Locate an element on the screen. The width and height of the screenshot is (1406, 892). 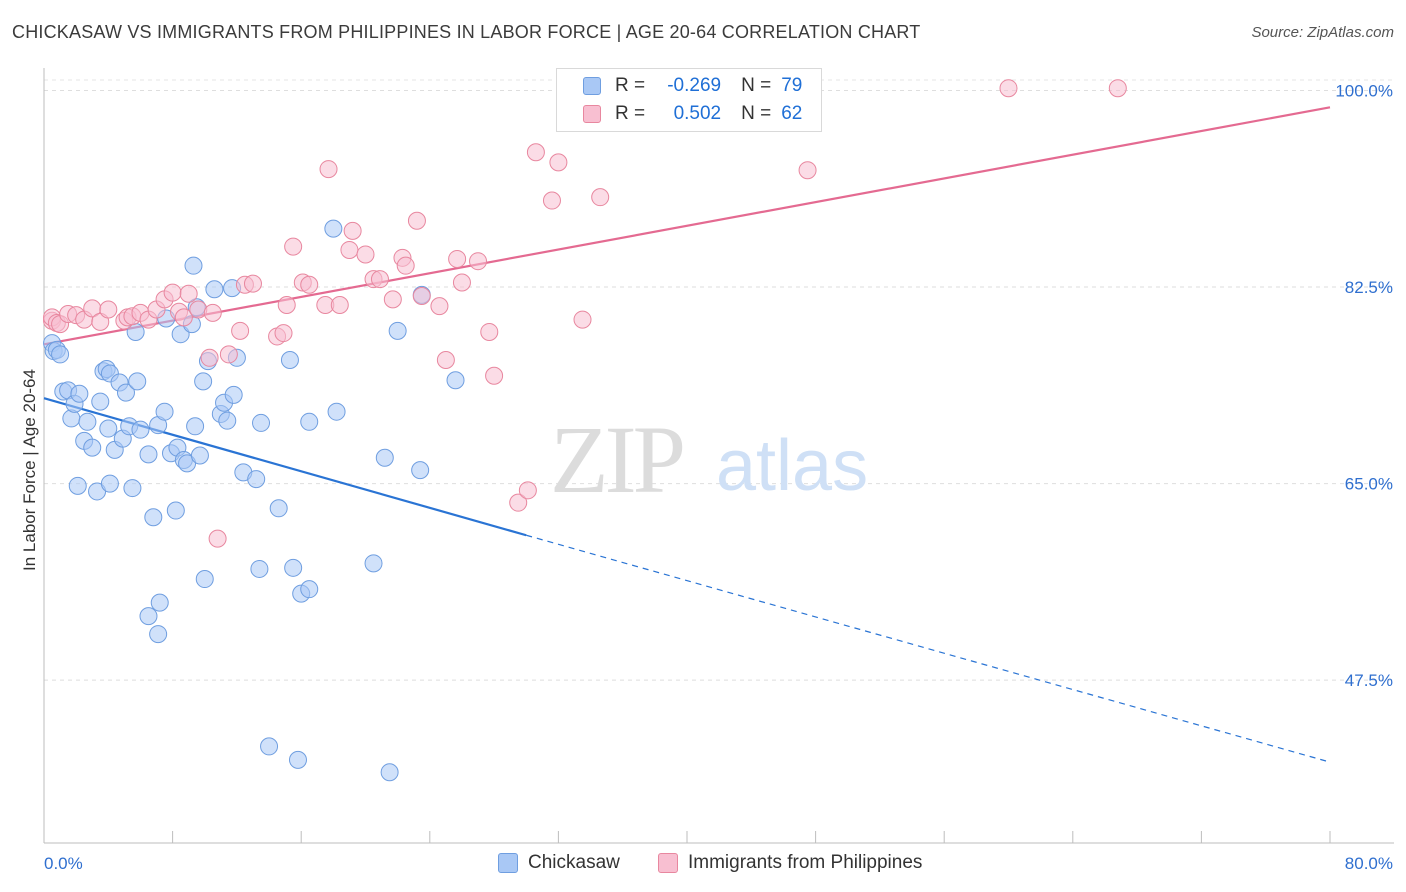
legend-row-philippines: R = 0.502 N = 62 is located at coordinates (692, 114).